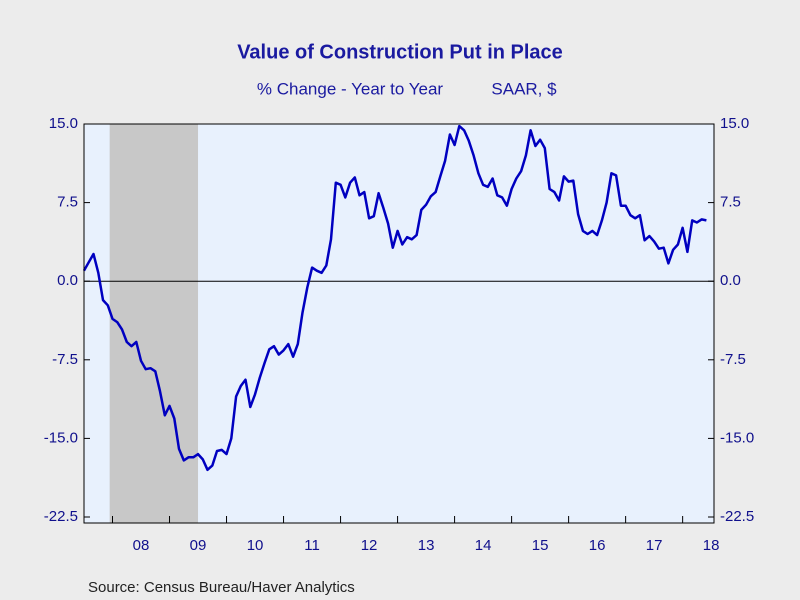  What do you see at coordinates (65, 359) in the screenshot?
I see `y-tick-label: -7.5` at bounding box center [65, 359].